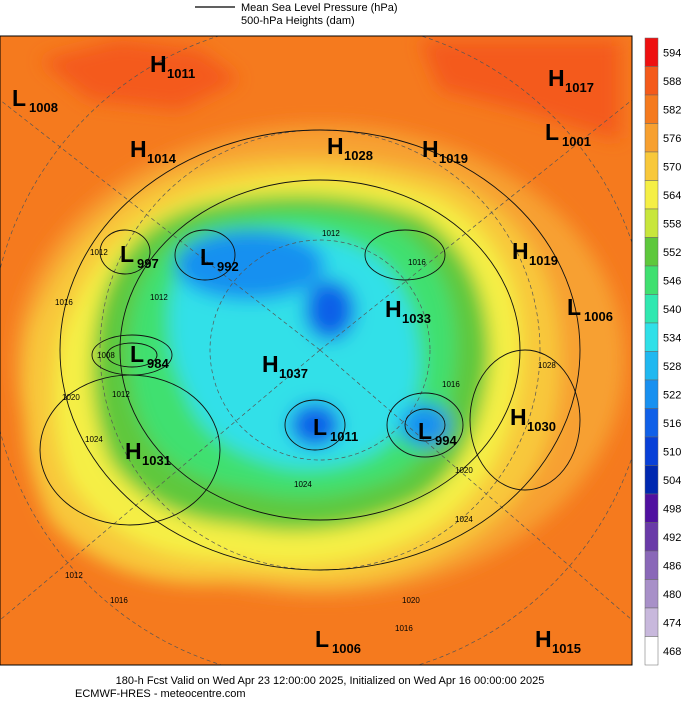  I want to click on colorbar-label: 570, so click(672, 167).